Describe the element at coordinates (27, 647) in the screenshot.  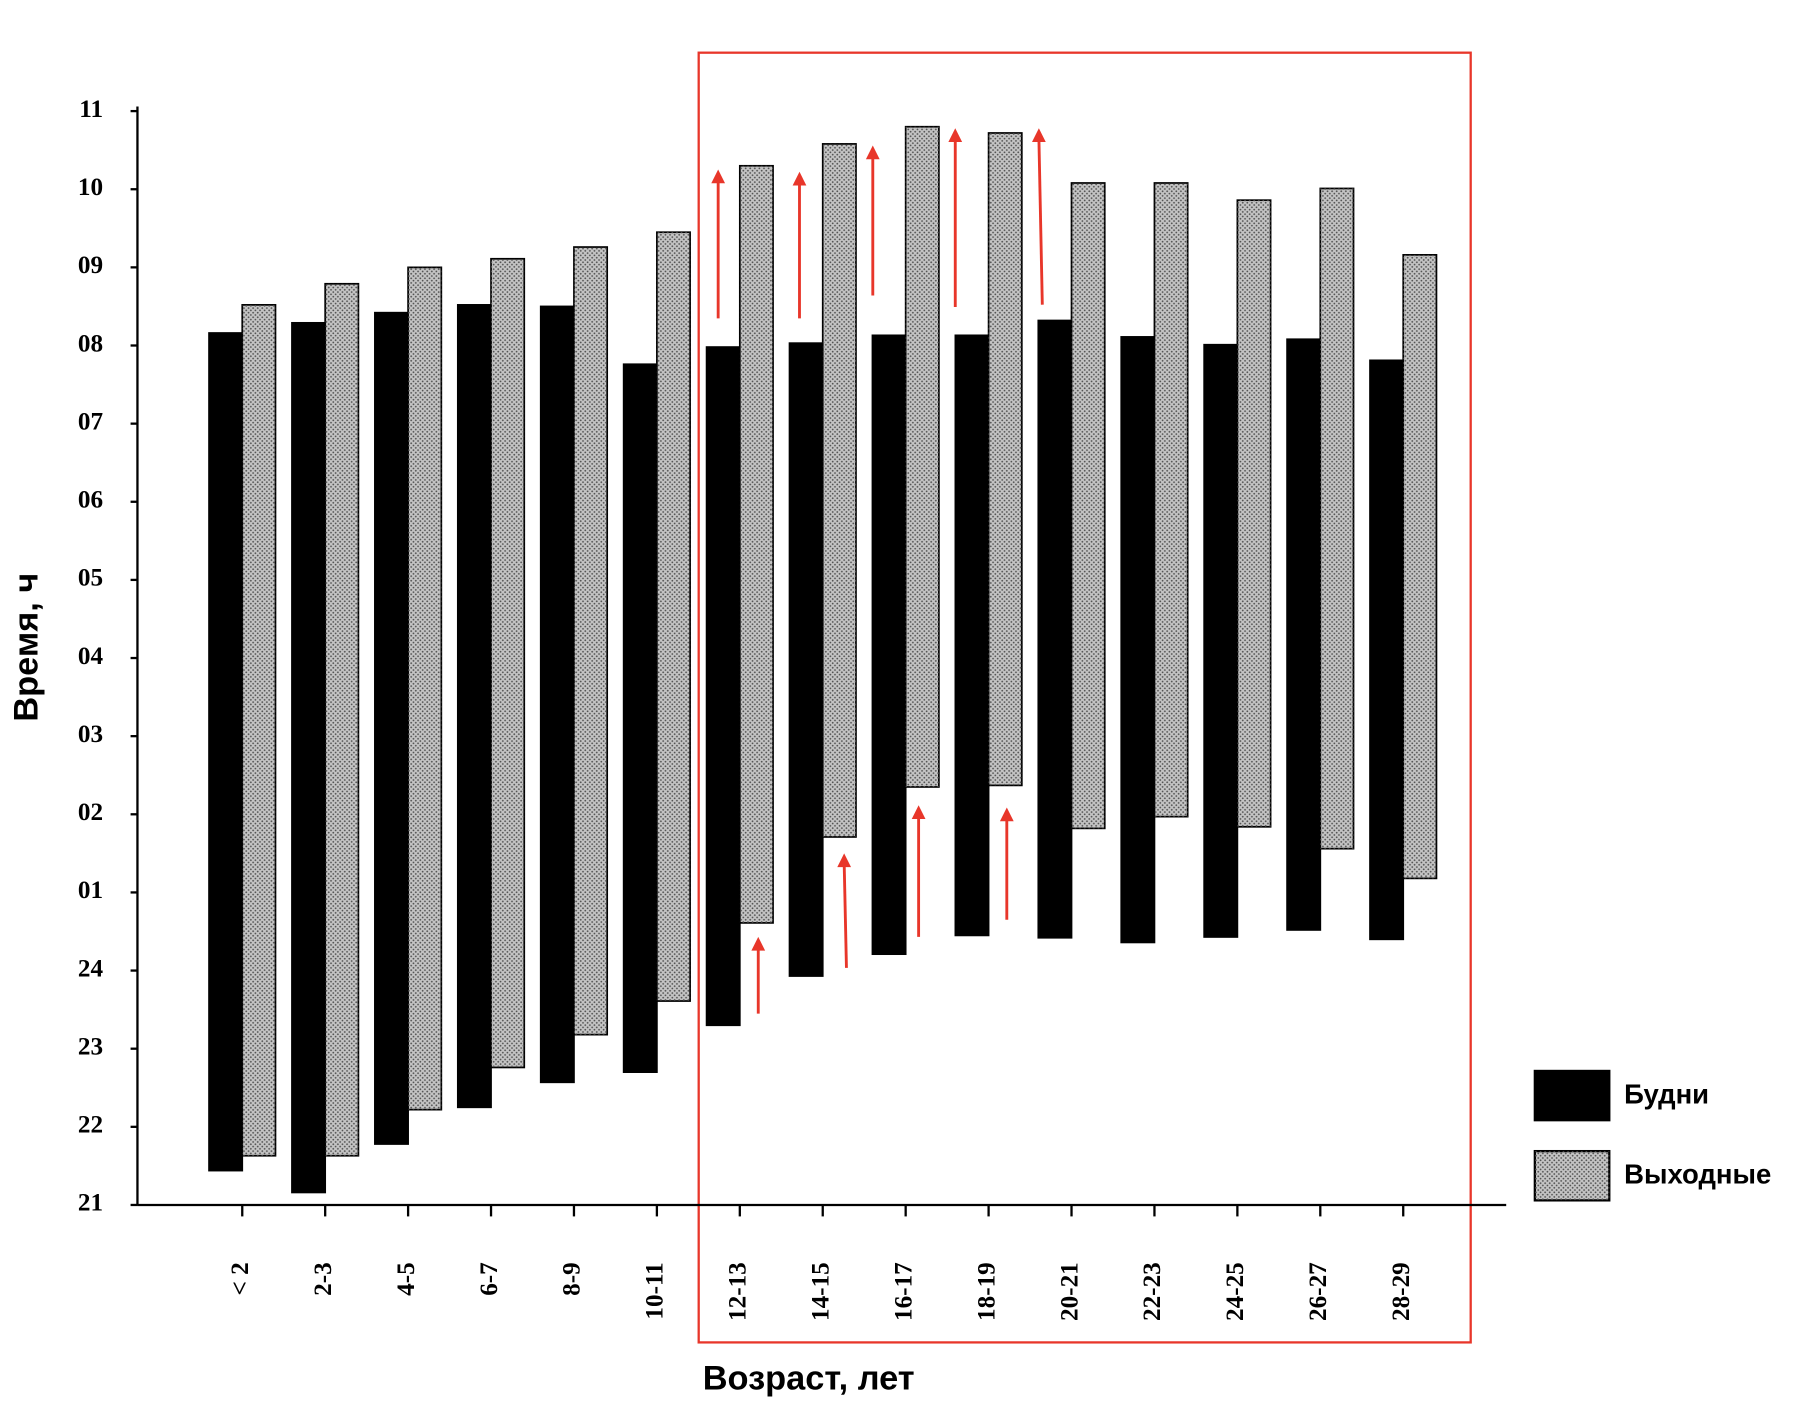
I see `y-axis-title: Время, ч` at that location.